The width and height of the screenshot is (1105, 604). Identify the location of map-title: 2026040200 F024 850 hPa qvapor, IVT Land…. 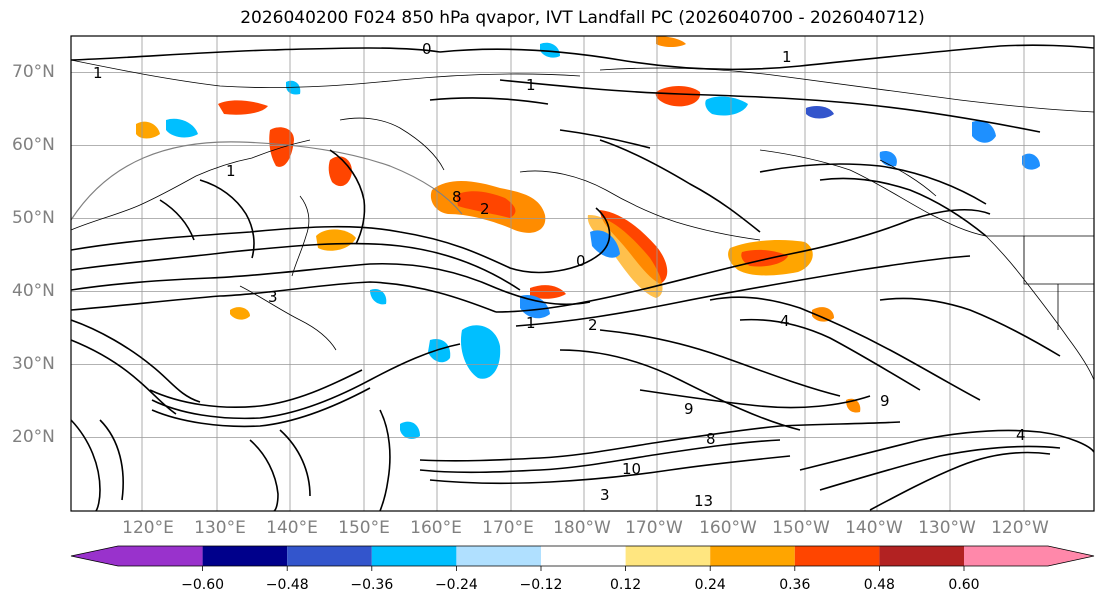
(582, 18).